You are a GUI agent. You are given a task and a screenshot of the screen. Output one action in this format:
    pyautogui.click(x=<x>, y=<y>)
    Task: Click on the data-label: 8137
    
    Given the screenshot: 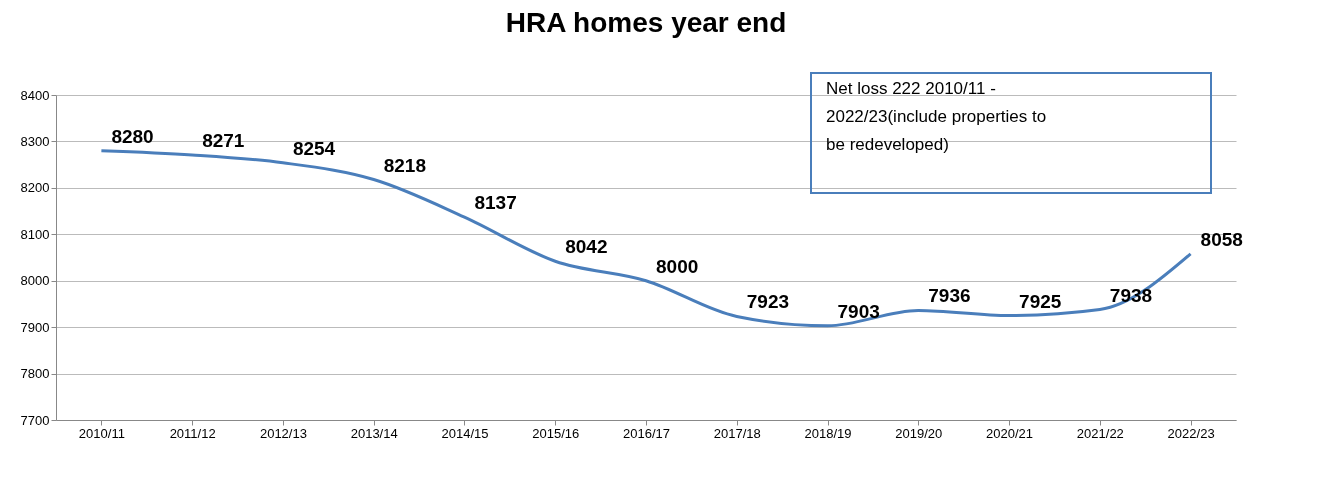 What is the action you would take?
    pyautogui.click(x=495, y=203)
    